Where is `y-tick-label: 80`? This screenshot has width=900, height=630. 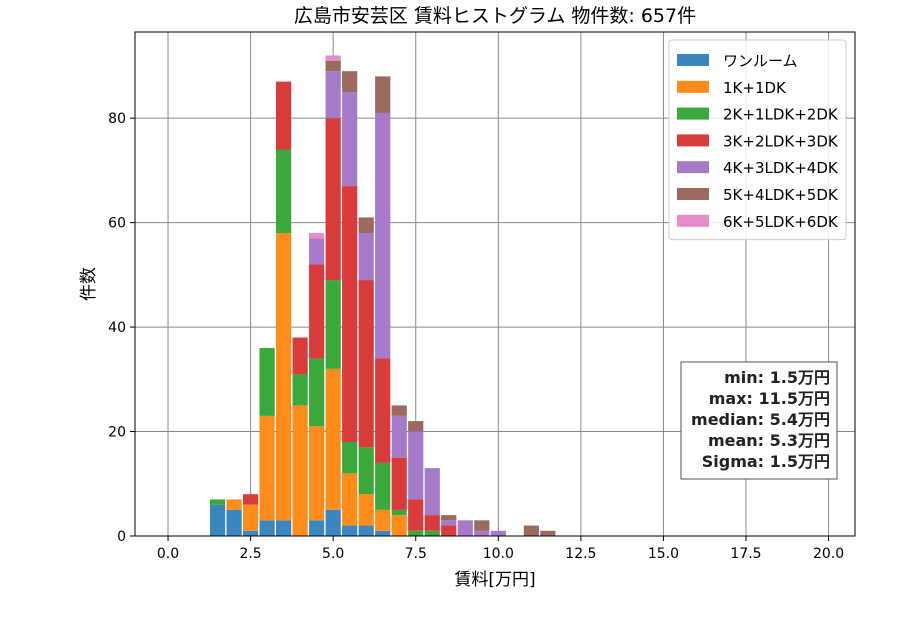
y-tick-label: 80 is located at coordinates (117, 119).